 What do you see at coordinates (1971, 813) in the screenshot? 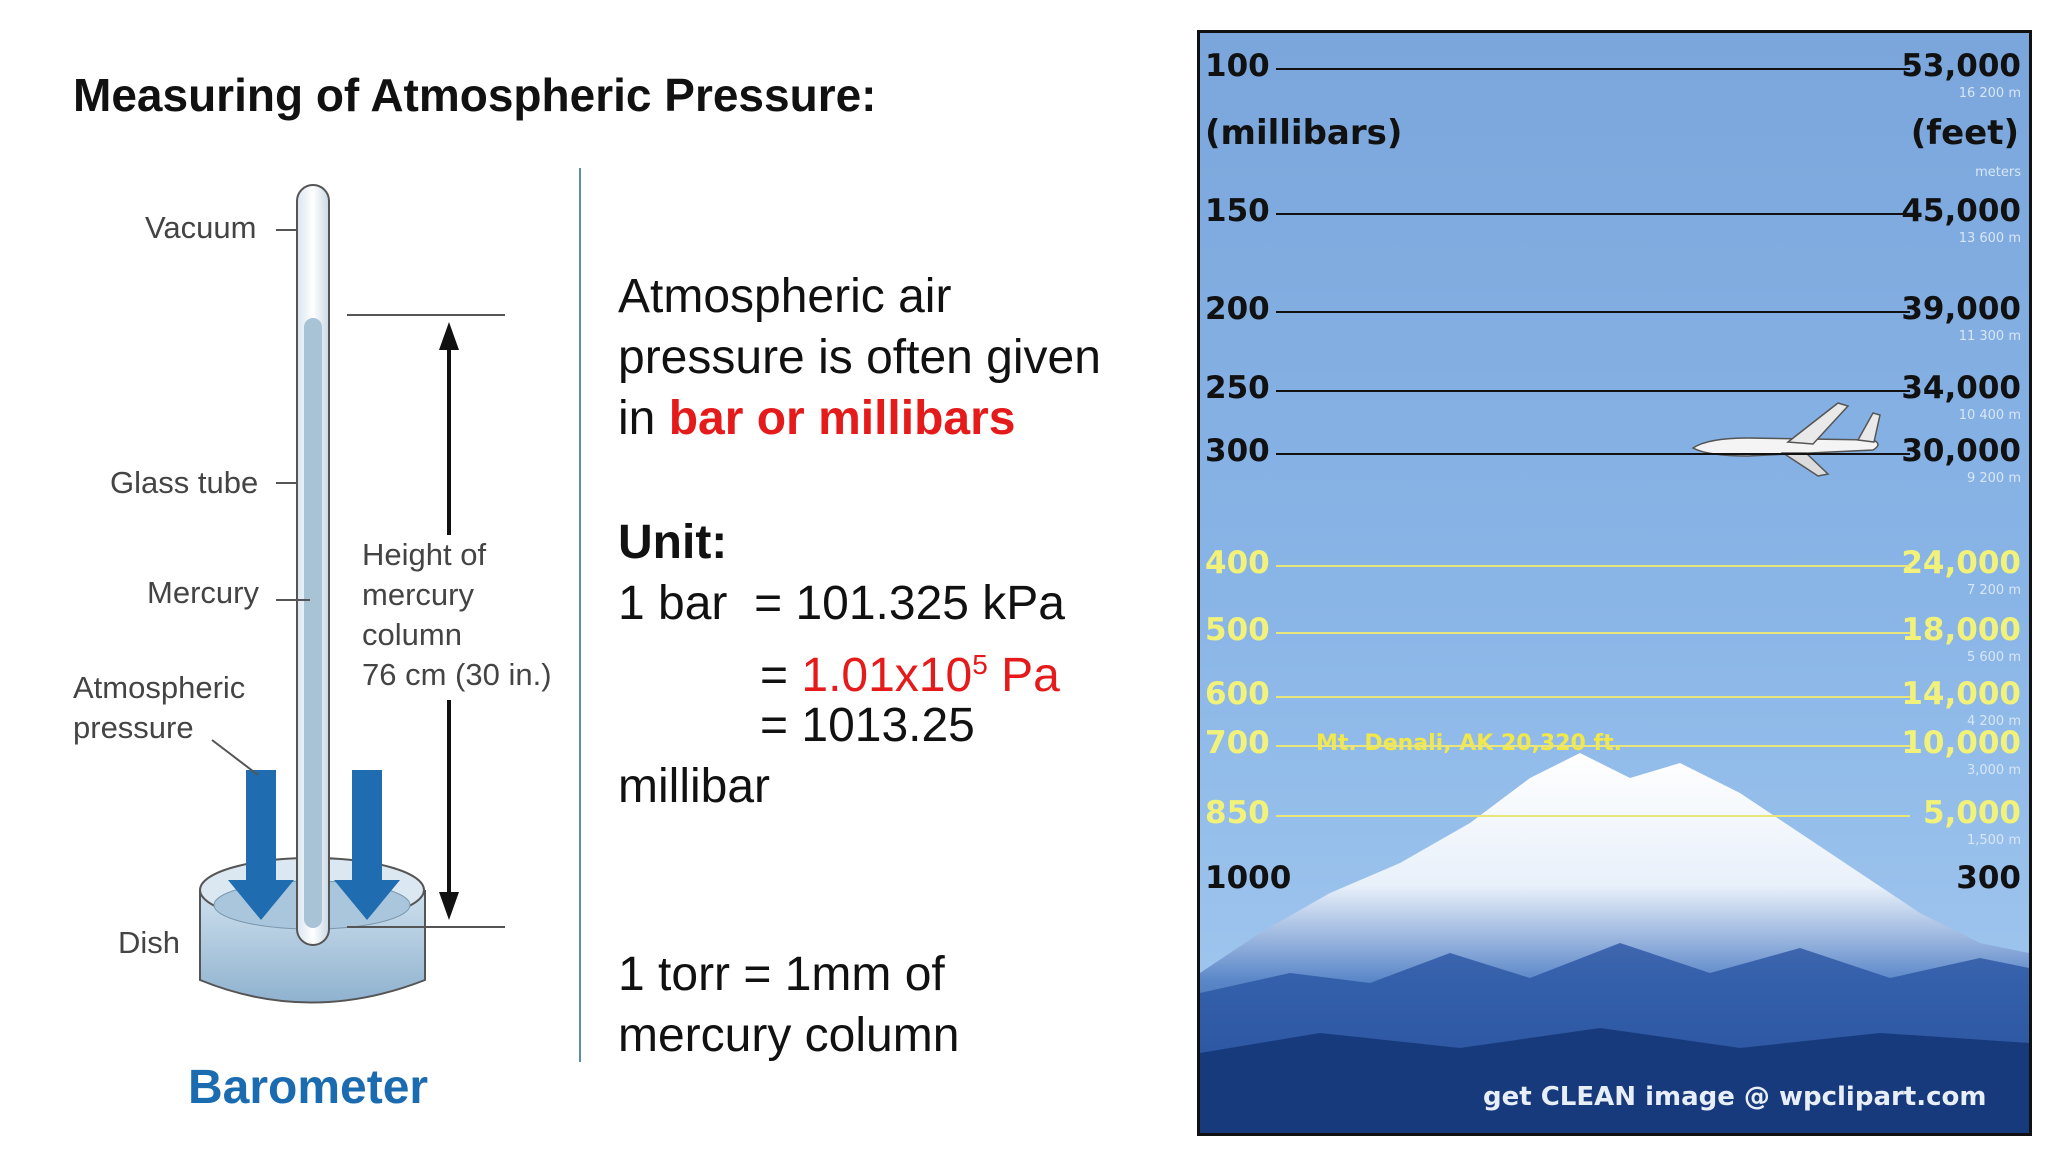
I see `feet-value-5000: 5,000` at bounding box center [1971, 813].